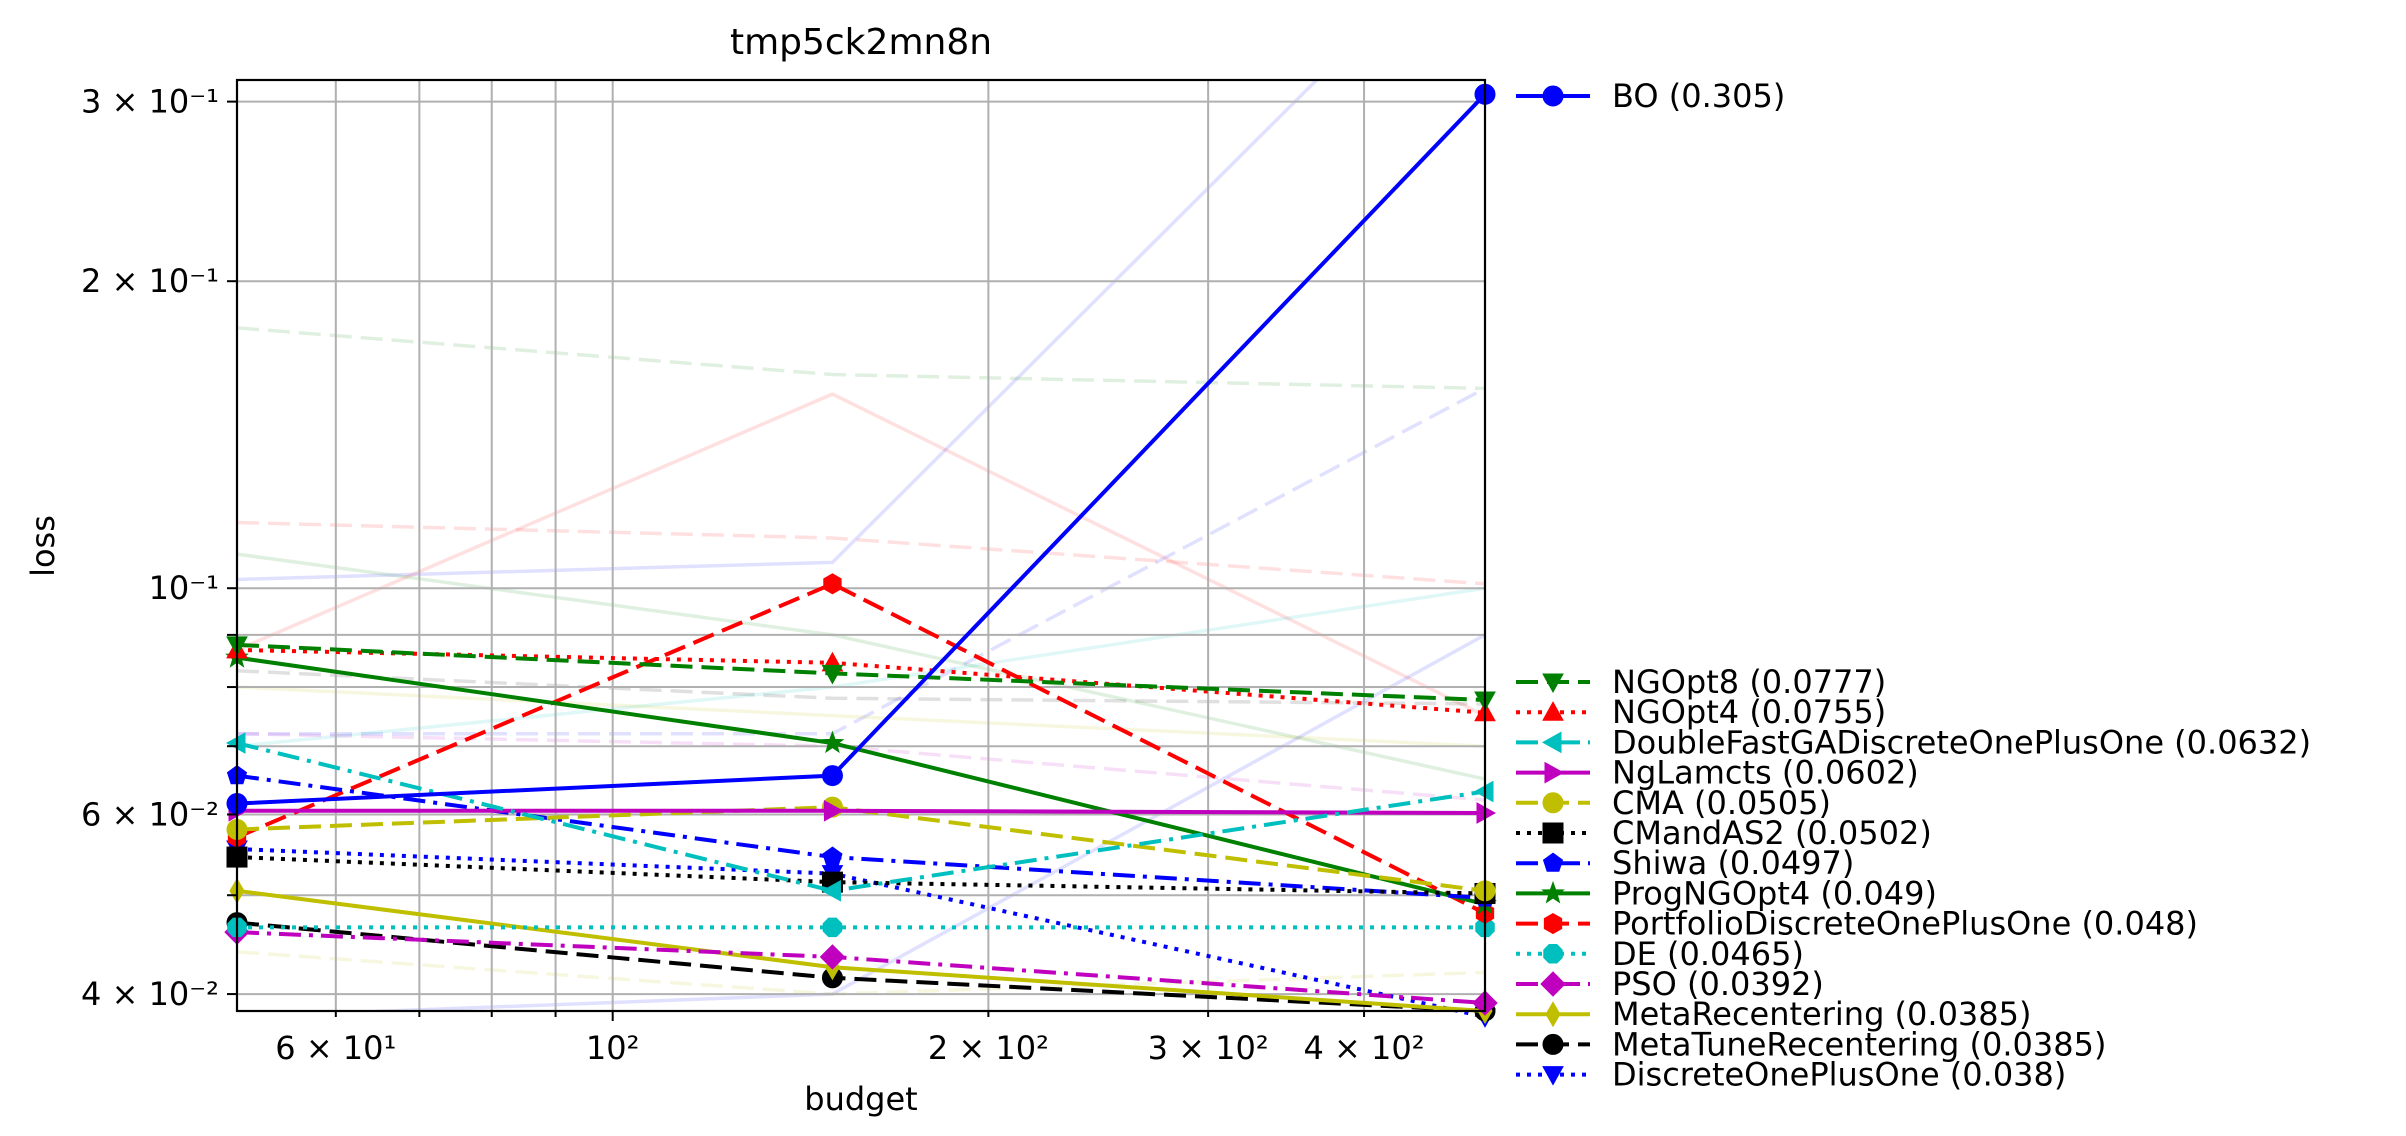 Image resolution: width=2406 pixels, height=1136 pixels. What do you see at coordinates (150, 994) in the screenshot?
I see `y-tick-label: 4 × 10⁻²` at bounding box center [150, 994].